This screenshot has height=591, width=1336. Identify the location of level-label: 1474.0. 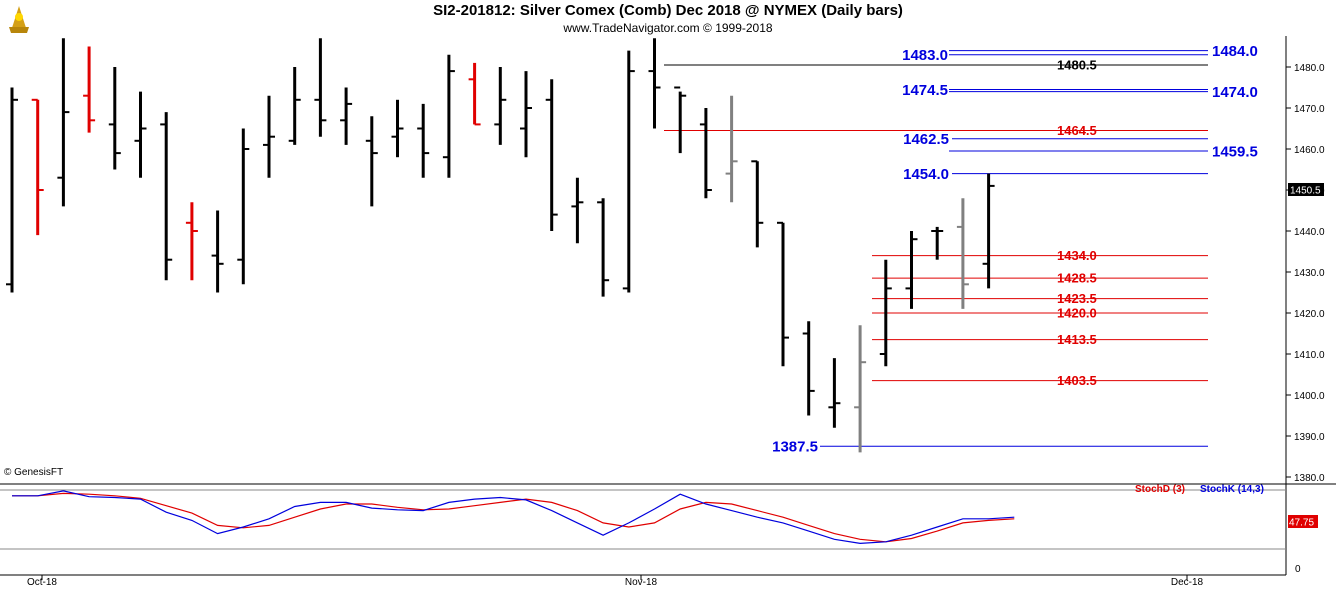
(1235, 92).